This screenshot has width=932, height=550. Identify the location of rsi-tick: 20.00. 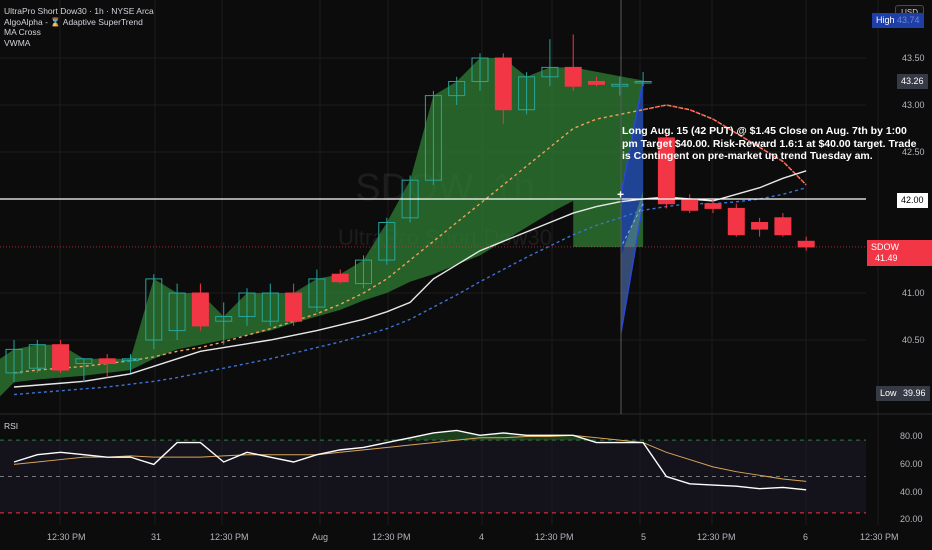
(911, 519).